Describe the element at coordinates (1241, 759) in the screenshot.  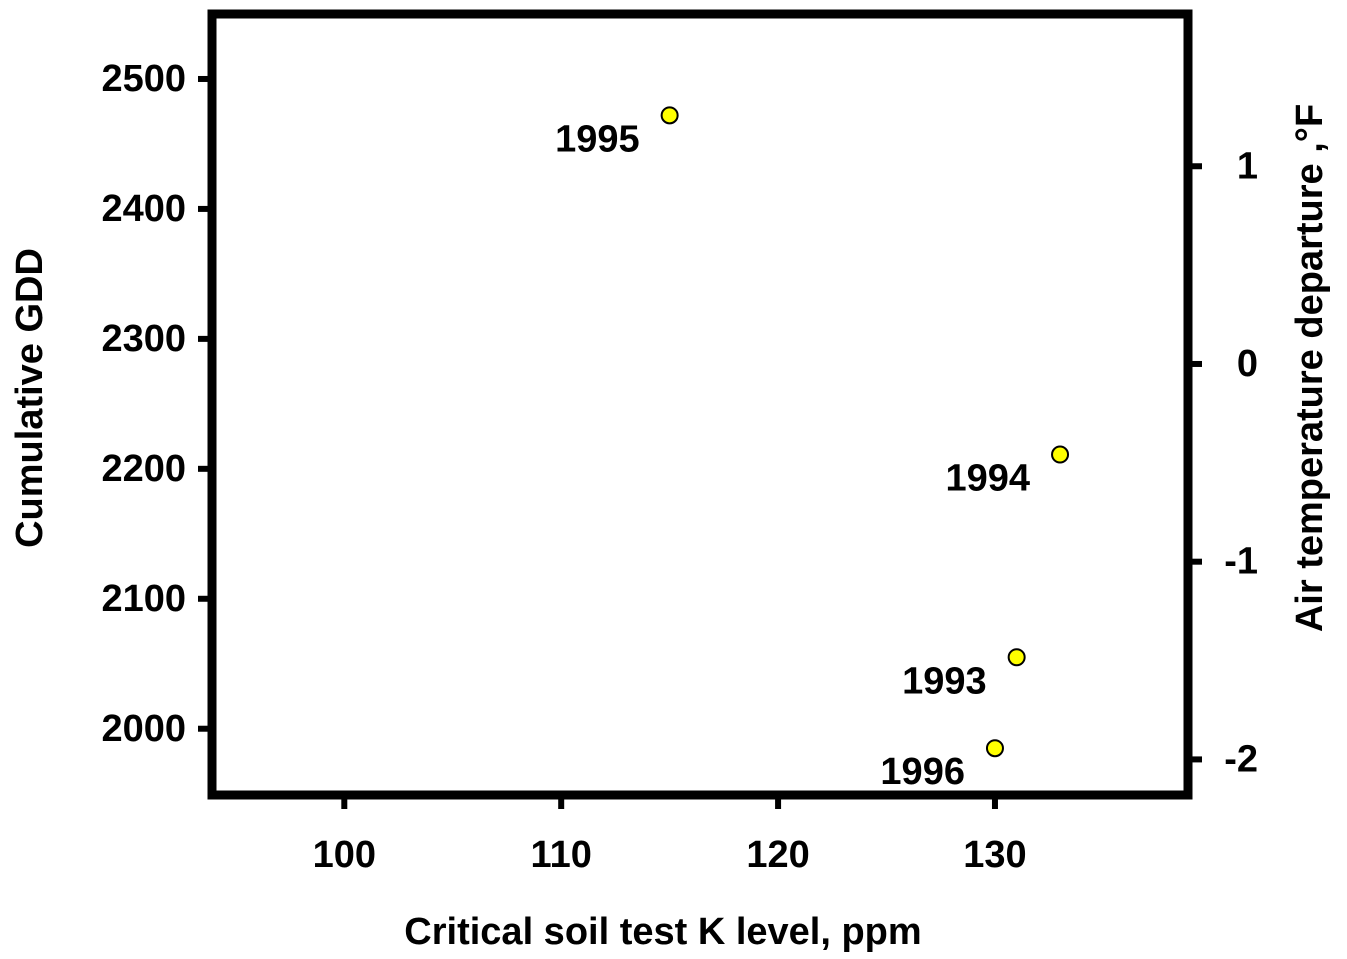
I see `y2-tick-label: -2` at that location.